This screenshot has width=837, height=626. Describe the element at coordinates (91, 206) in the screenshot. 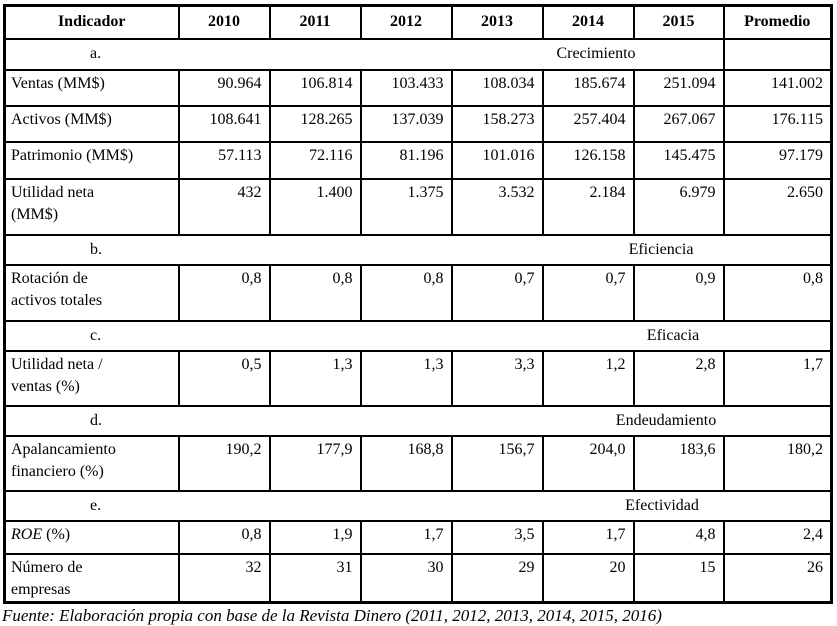

I see `row-label: Utilidad neta (MM$)` at that location.